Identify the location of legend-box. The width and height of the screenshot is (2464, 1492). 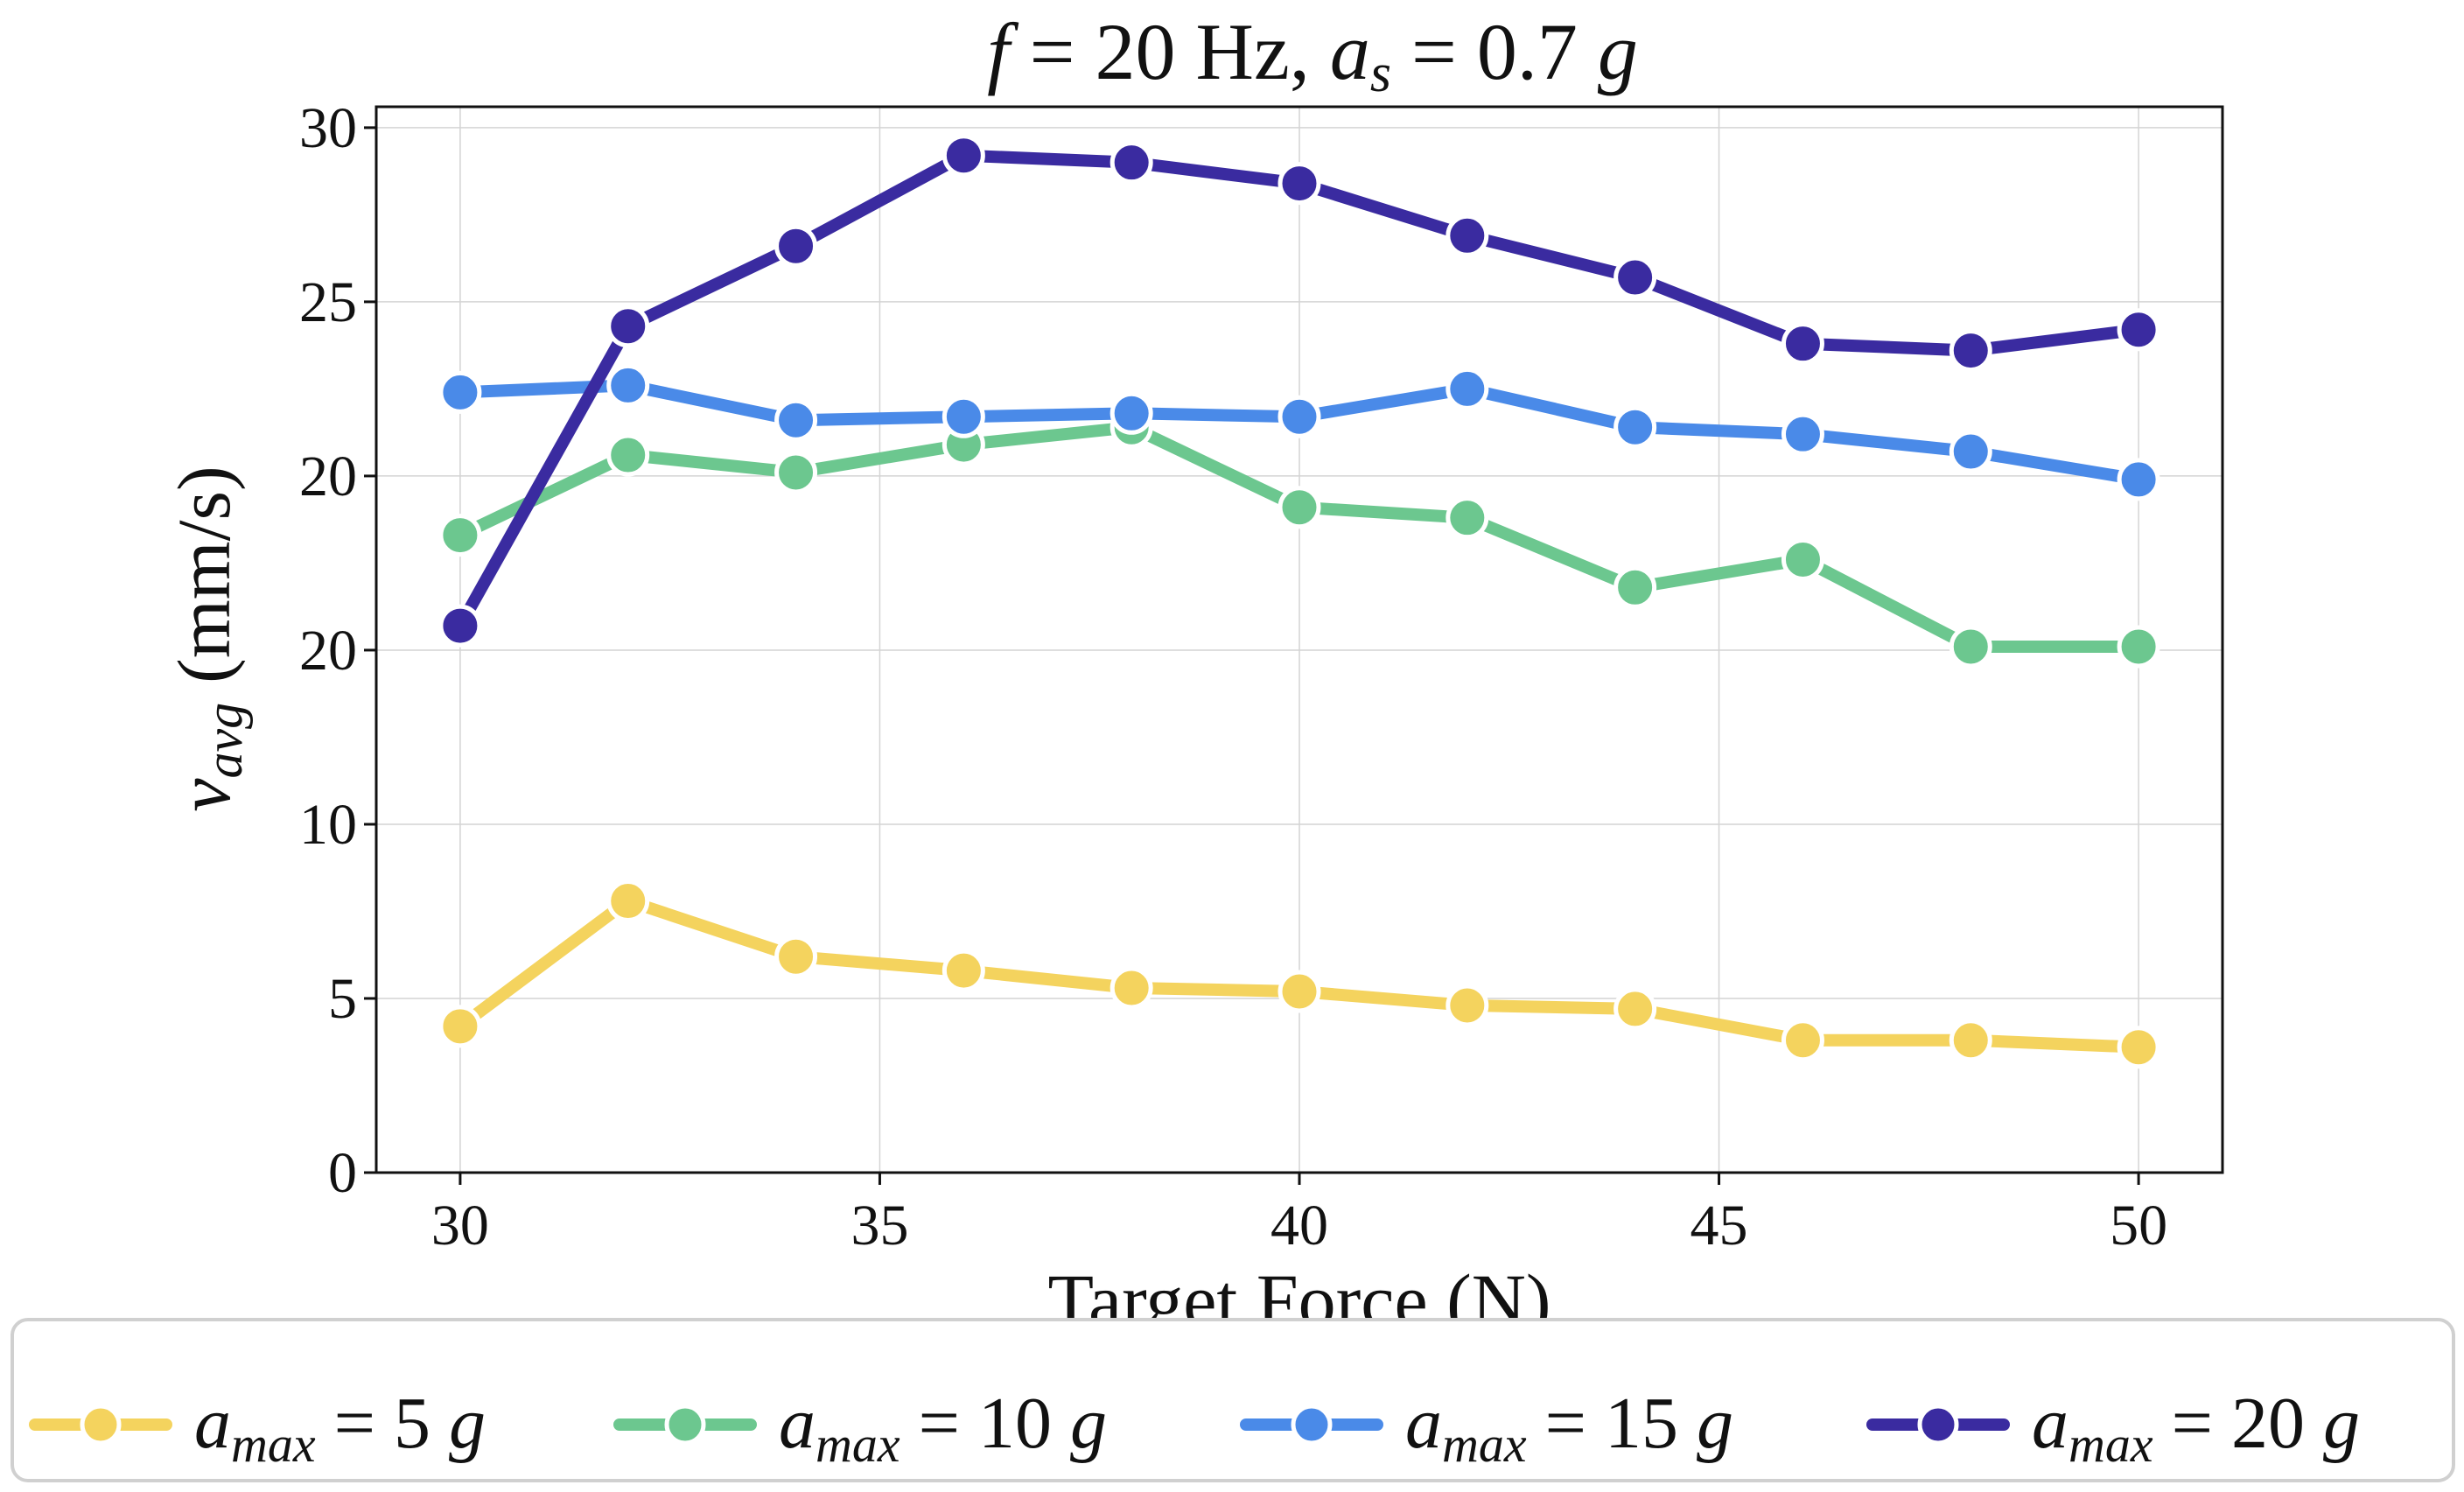
(1232, 1400).